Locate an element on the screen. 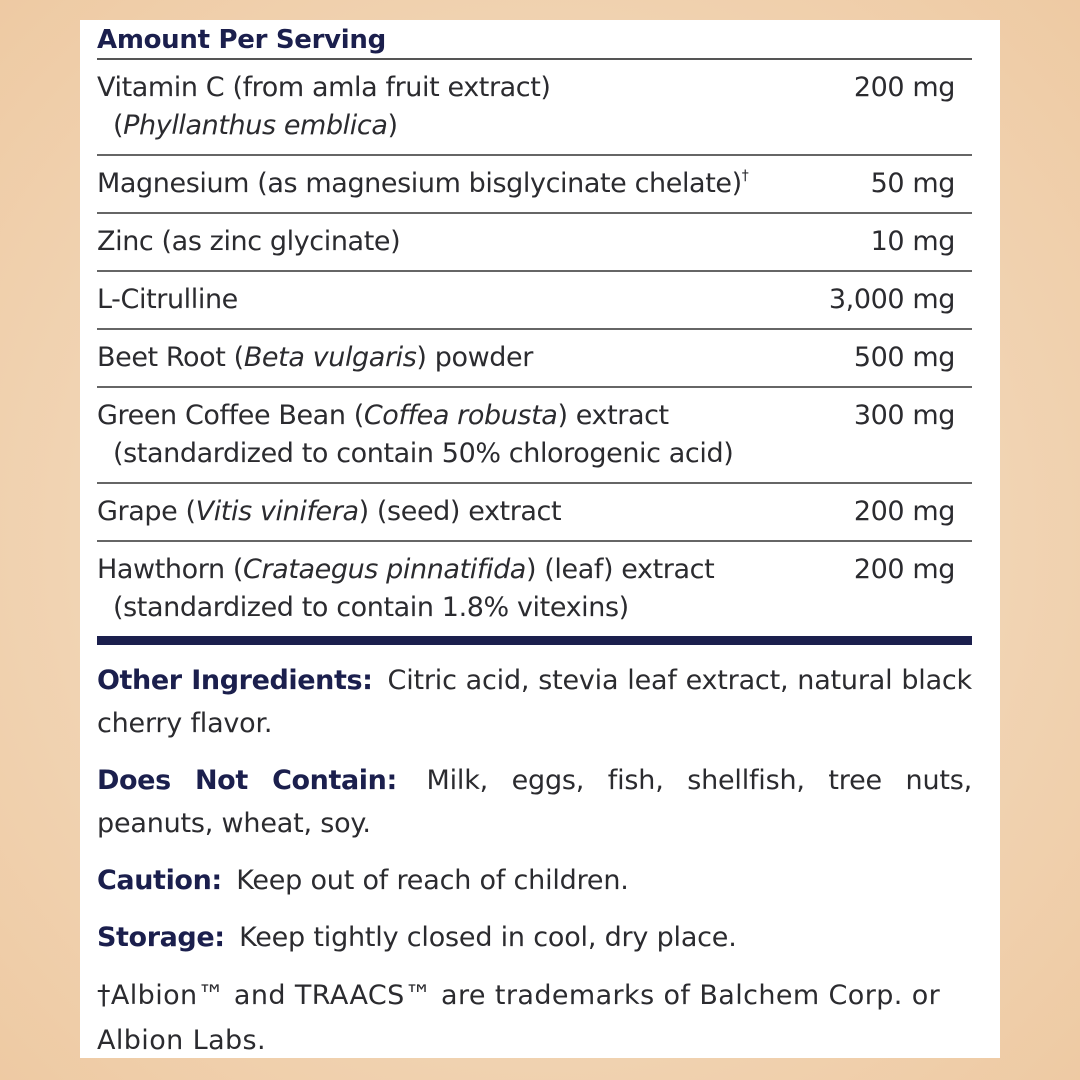 Image resolution: width=1080 pixels, height=1080 pixels. ingredient-amount: 3,000 mg is located at coordinates (892, 299).